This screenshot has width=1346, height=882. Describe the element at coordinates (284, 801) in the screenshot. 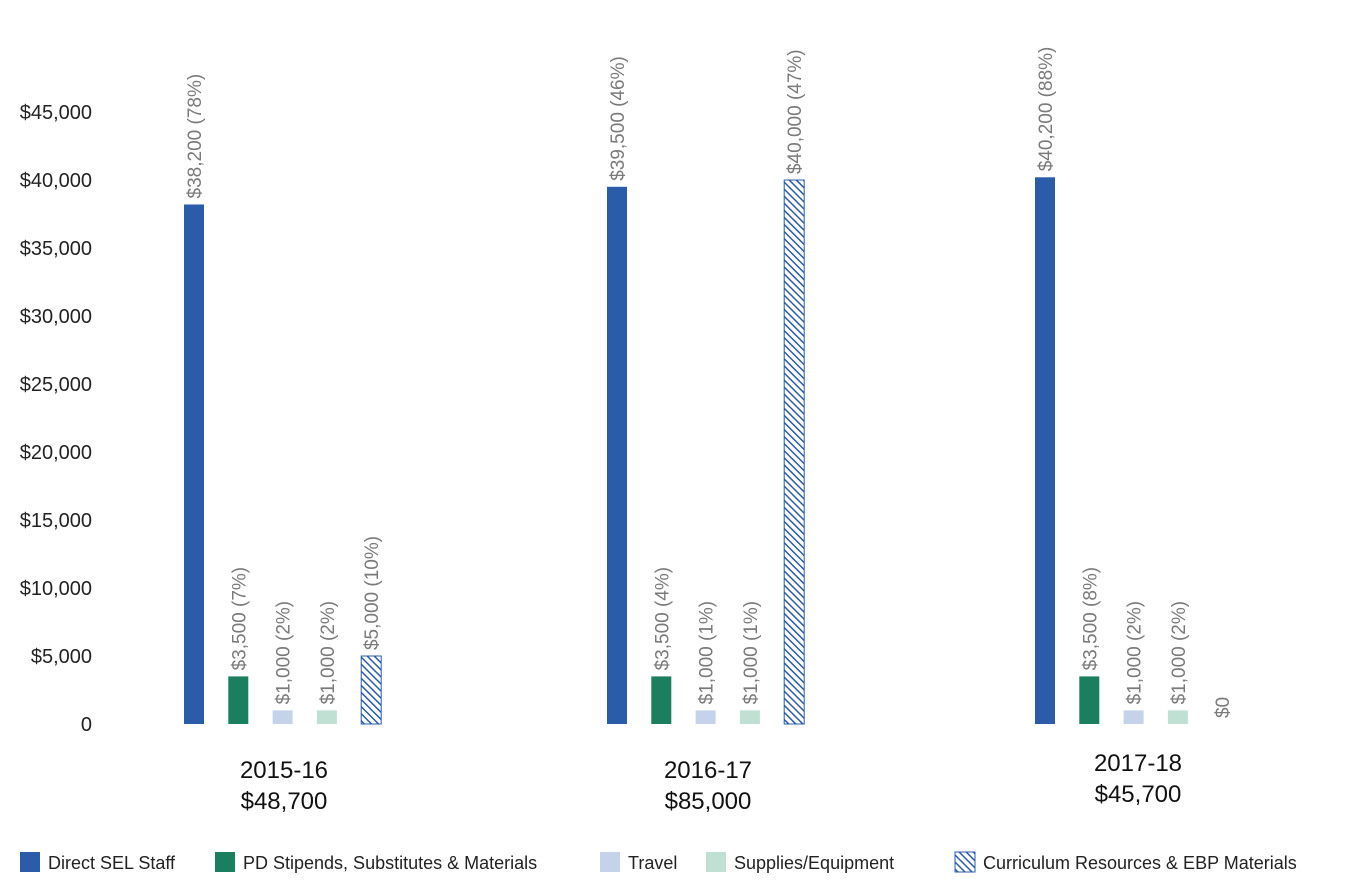

I see `category-total-label: $48,700` at that location.